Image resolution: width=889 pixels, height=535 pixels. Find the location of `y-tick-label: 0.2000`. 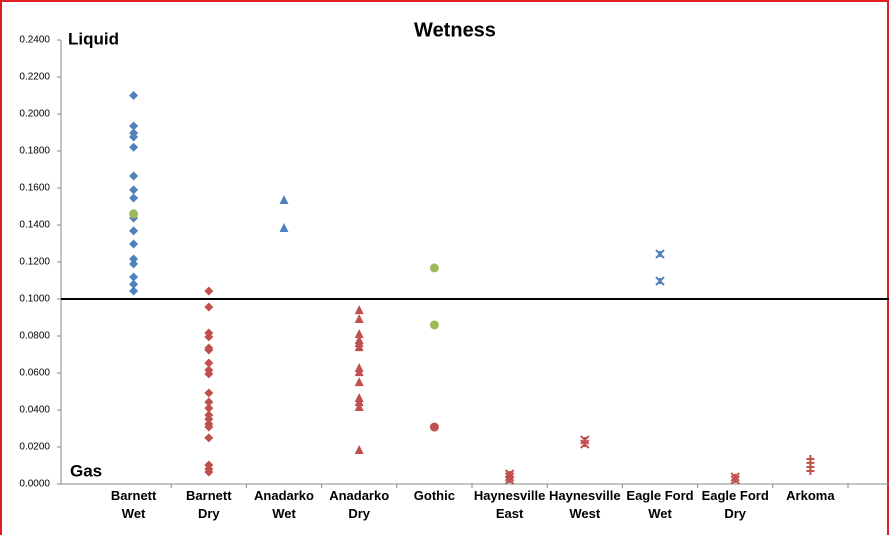

y-tick-label: 0.2000 is located at coordinates (34, 114).